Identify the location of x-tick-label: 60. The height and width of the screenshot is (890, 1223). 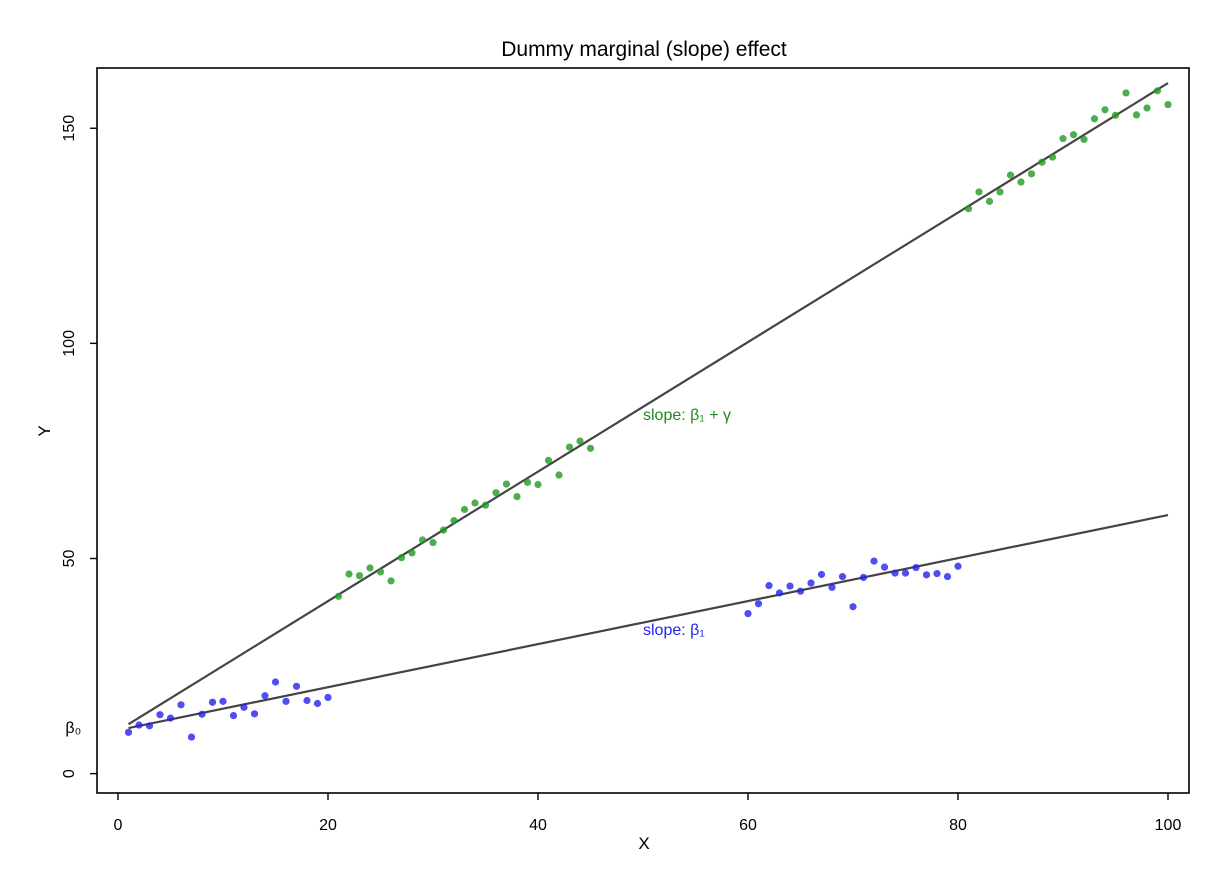
(748, 825).